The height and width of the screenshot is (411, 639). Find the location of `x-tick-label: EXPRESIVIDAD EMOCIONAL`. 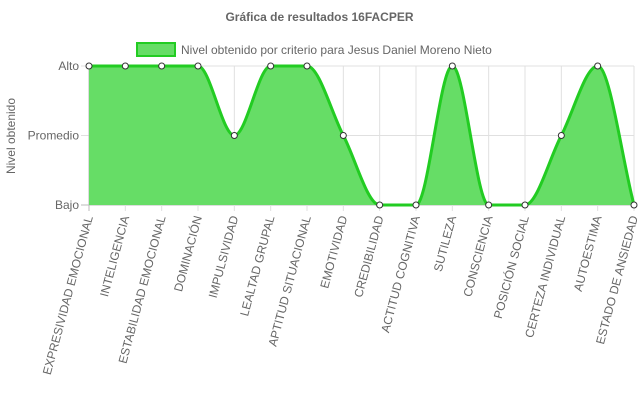

x-tick-label: EXPRESIVIDAD EMOCIONAL is located at coordinates (68, 295).